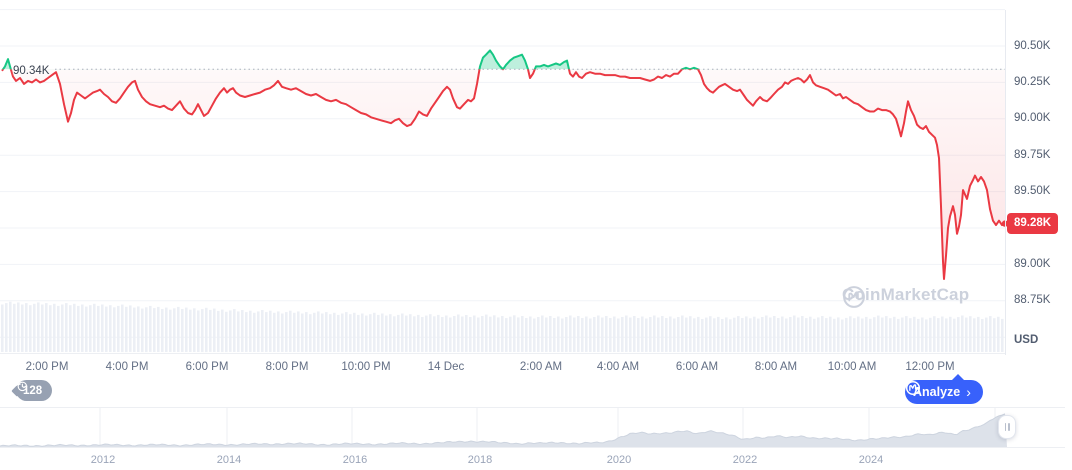  Describe the element at coordinates (1032, 300) in the screenshot. I see `y-axis-tick: 88.75K` at that location.